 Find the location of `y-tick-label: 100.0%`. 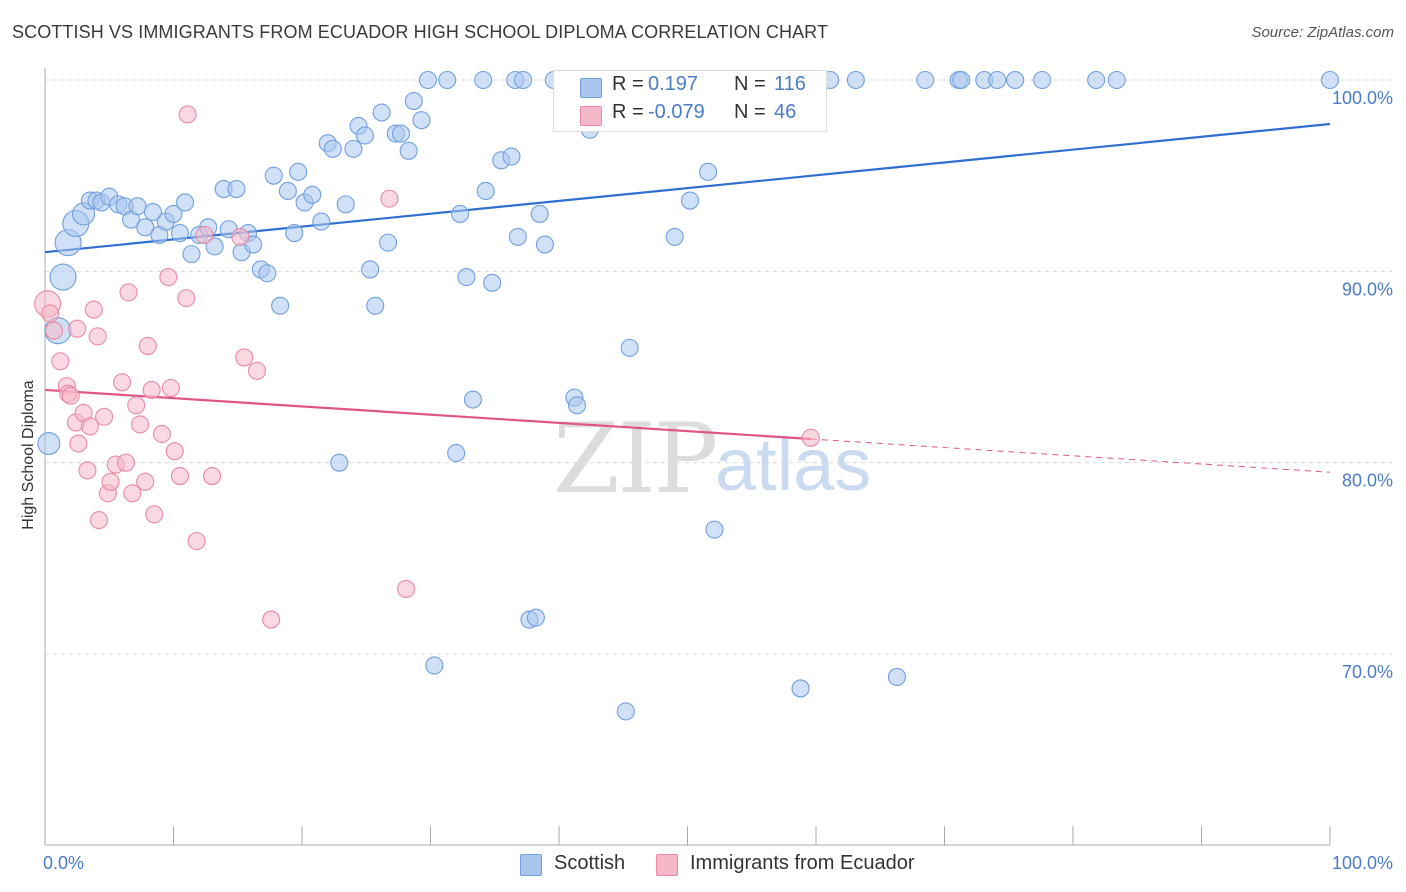

y-tick-label: 100.0% is located at coordinates (1362, 98).